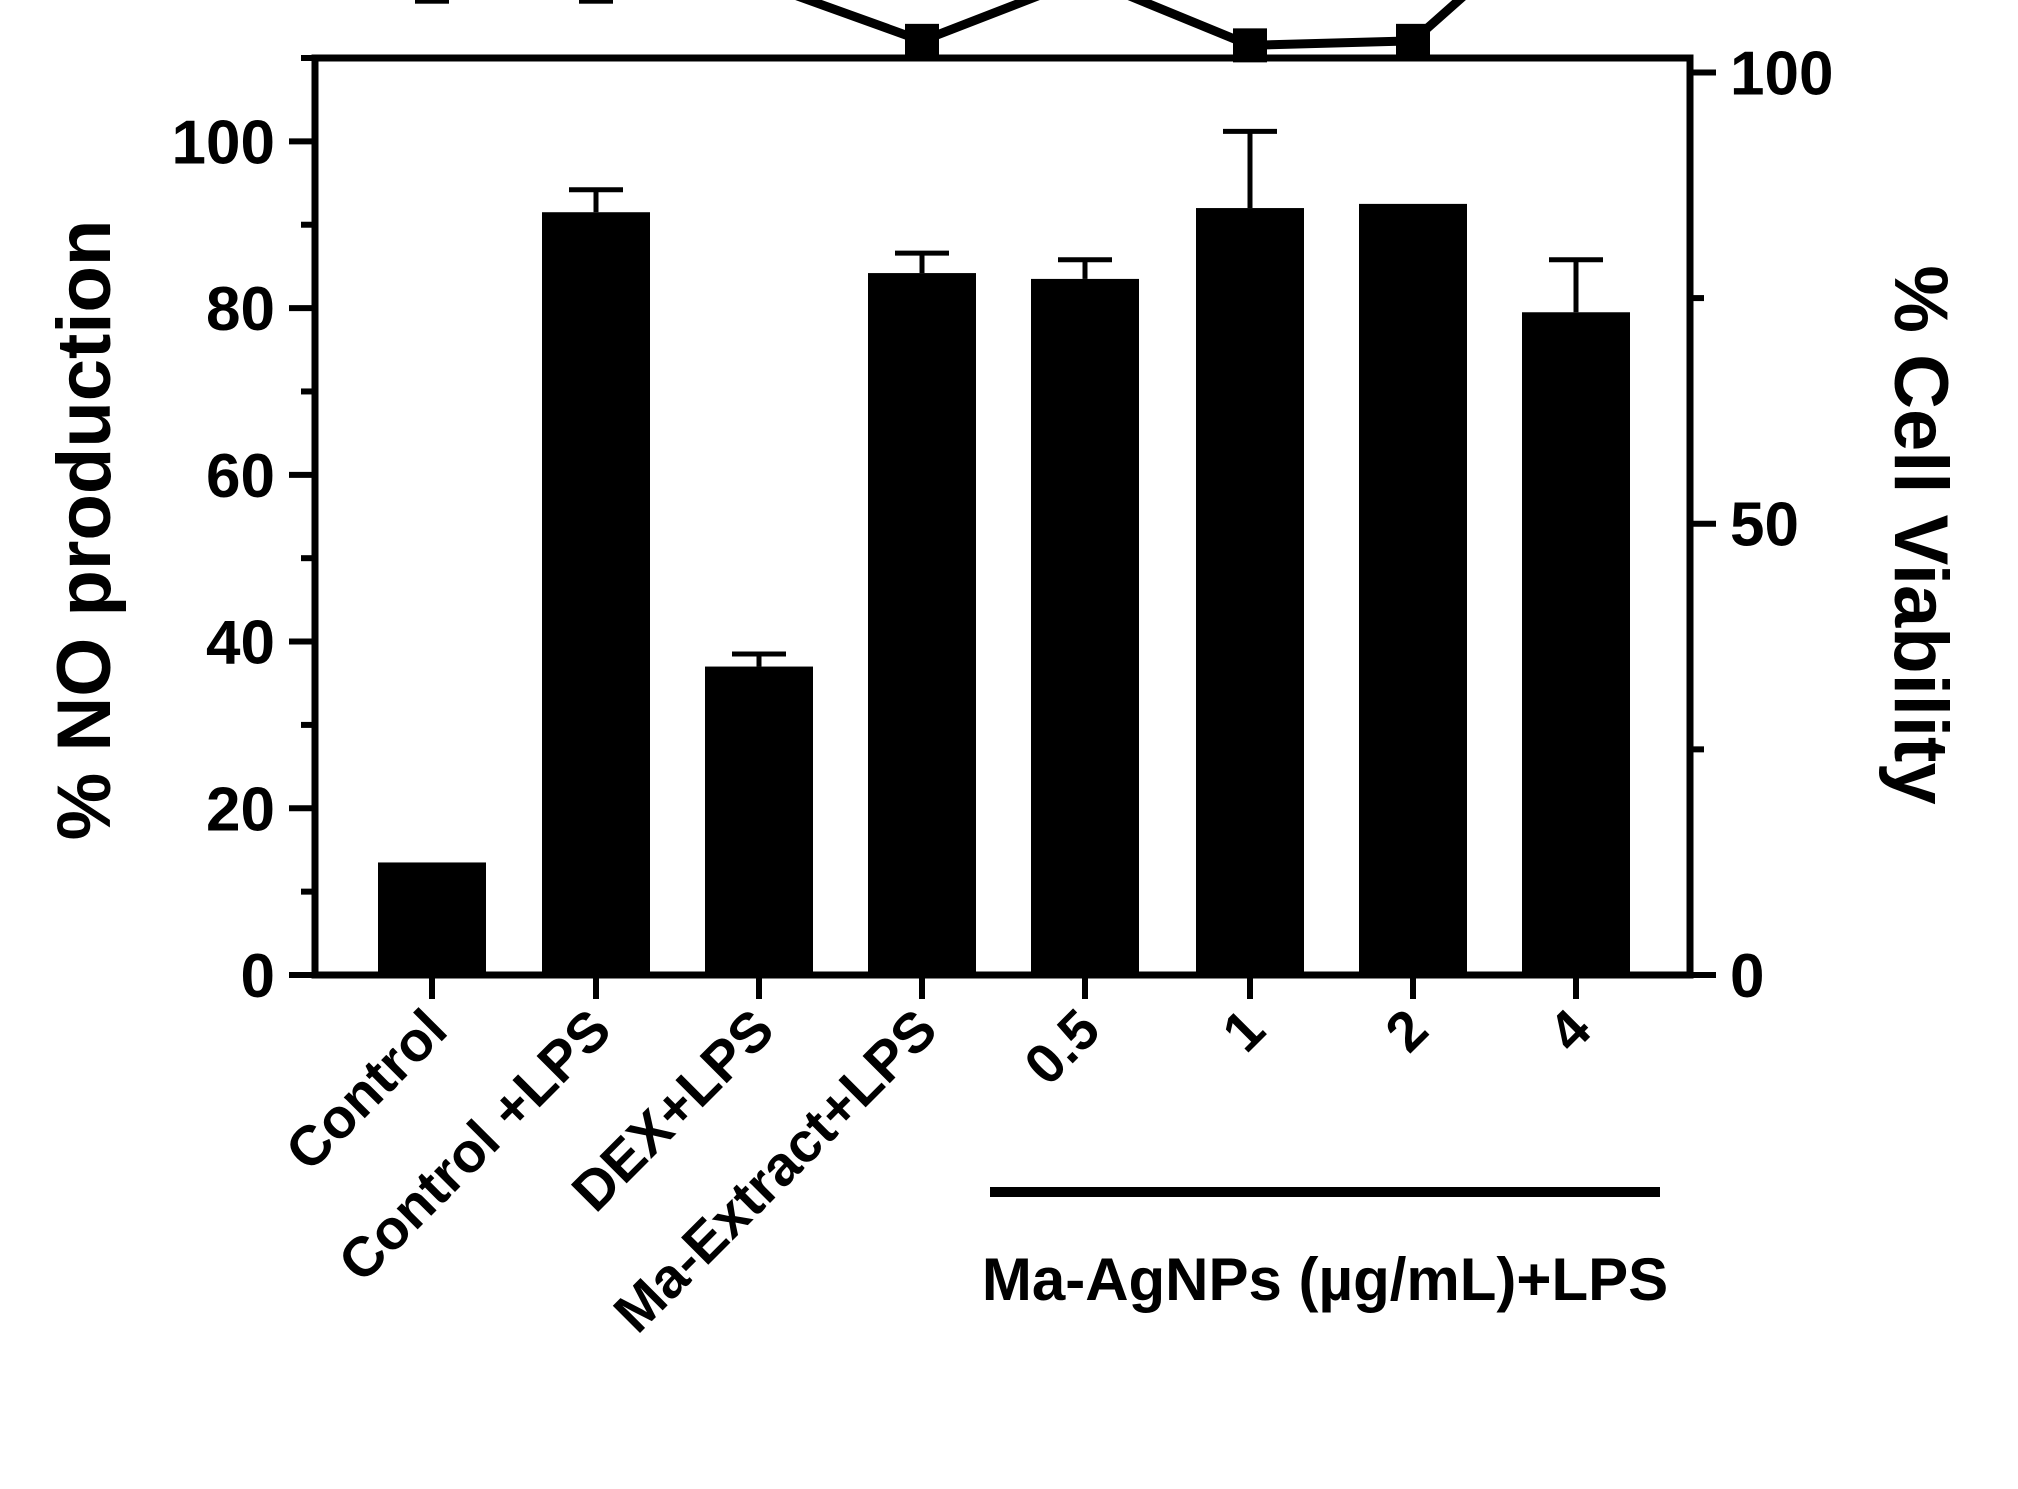  What do you see at coordinates (1747, 976) in the screenshot?
I see `y2-tick-label-0: 0` at bounding box center [1747, 976].